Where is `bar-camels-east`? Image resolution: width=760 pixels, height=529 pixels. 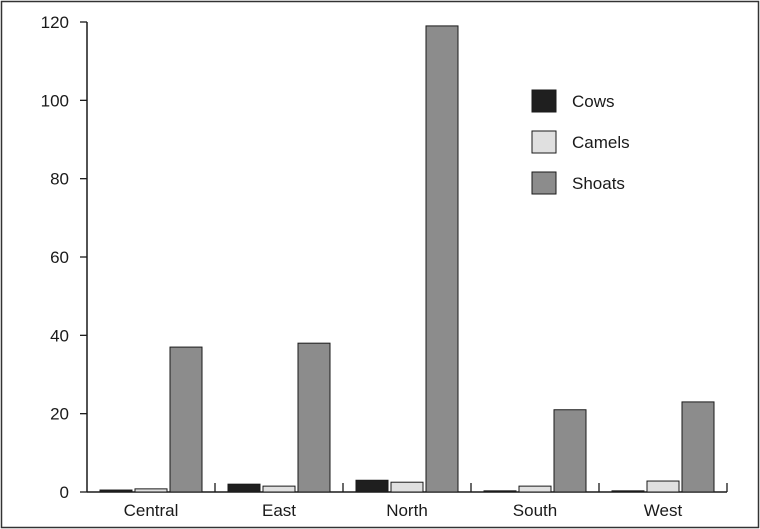
bar-camels-east is located at coordinates (279, 489).